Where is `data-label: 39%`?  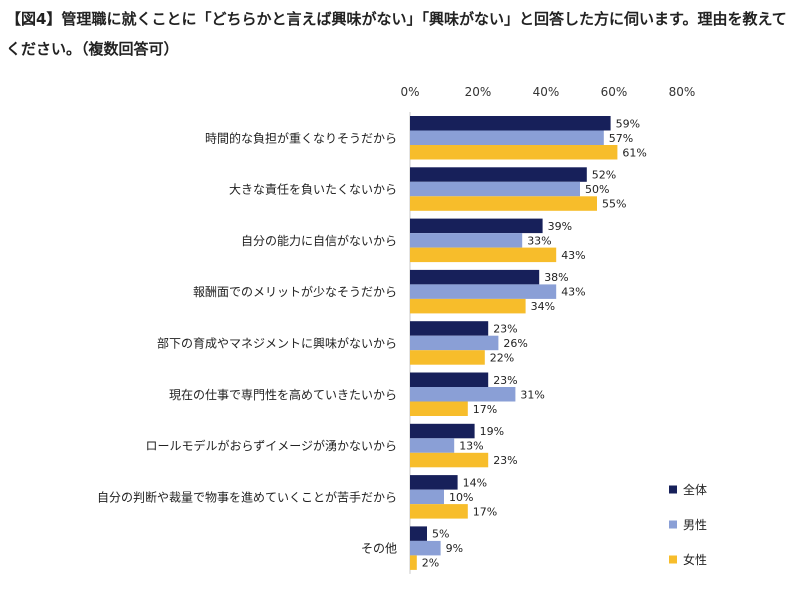
data-label: 39% is located at coordinates (560, 226).